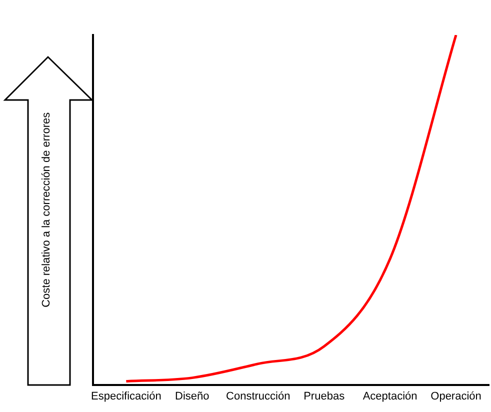 Image resolution: width=491 pixels, height=412 pixels. What do you see at coordinates (192, 396) in the screenshot?
I see `x-tick-label: Diseño` at bounding box center [192, 396].